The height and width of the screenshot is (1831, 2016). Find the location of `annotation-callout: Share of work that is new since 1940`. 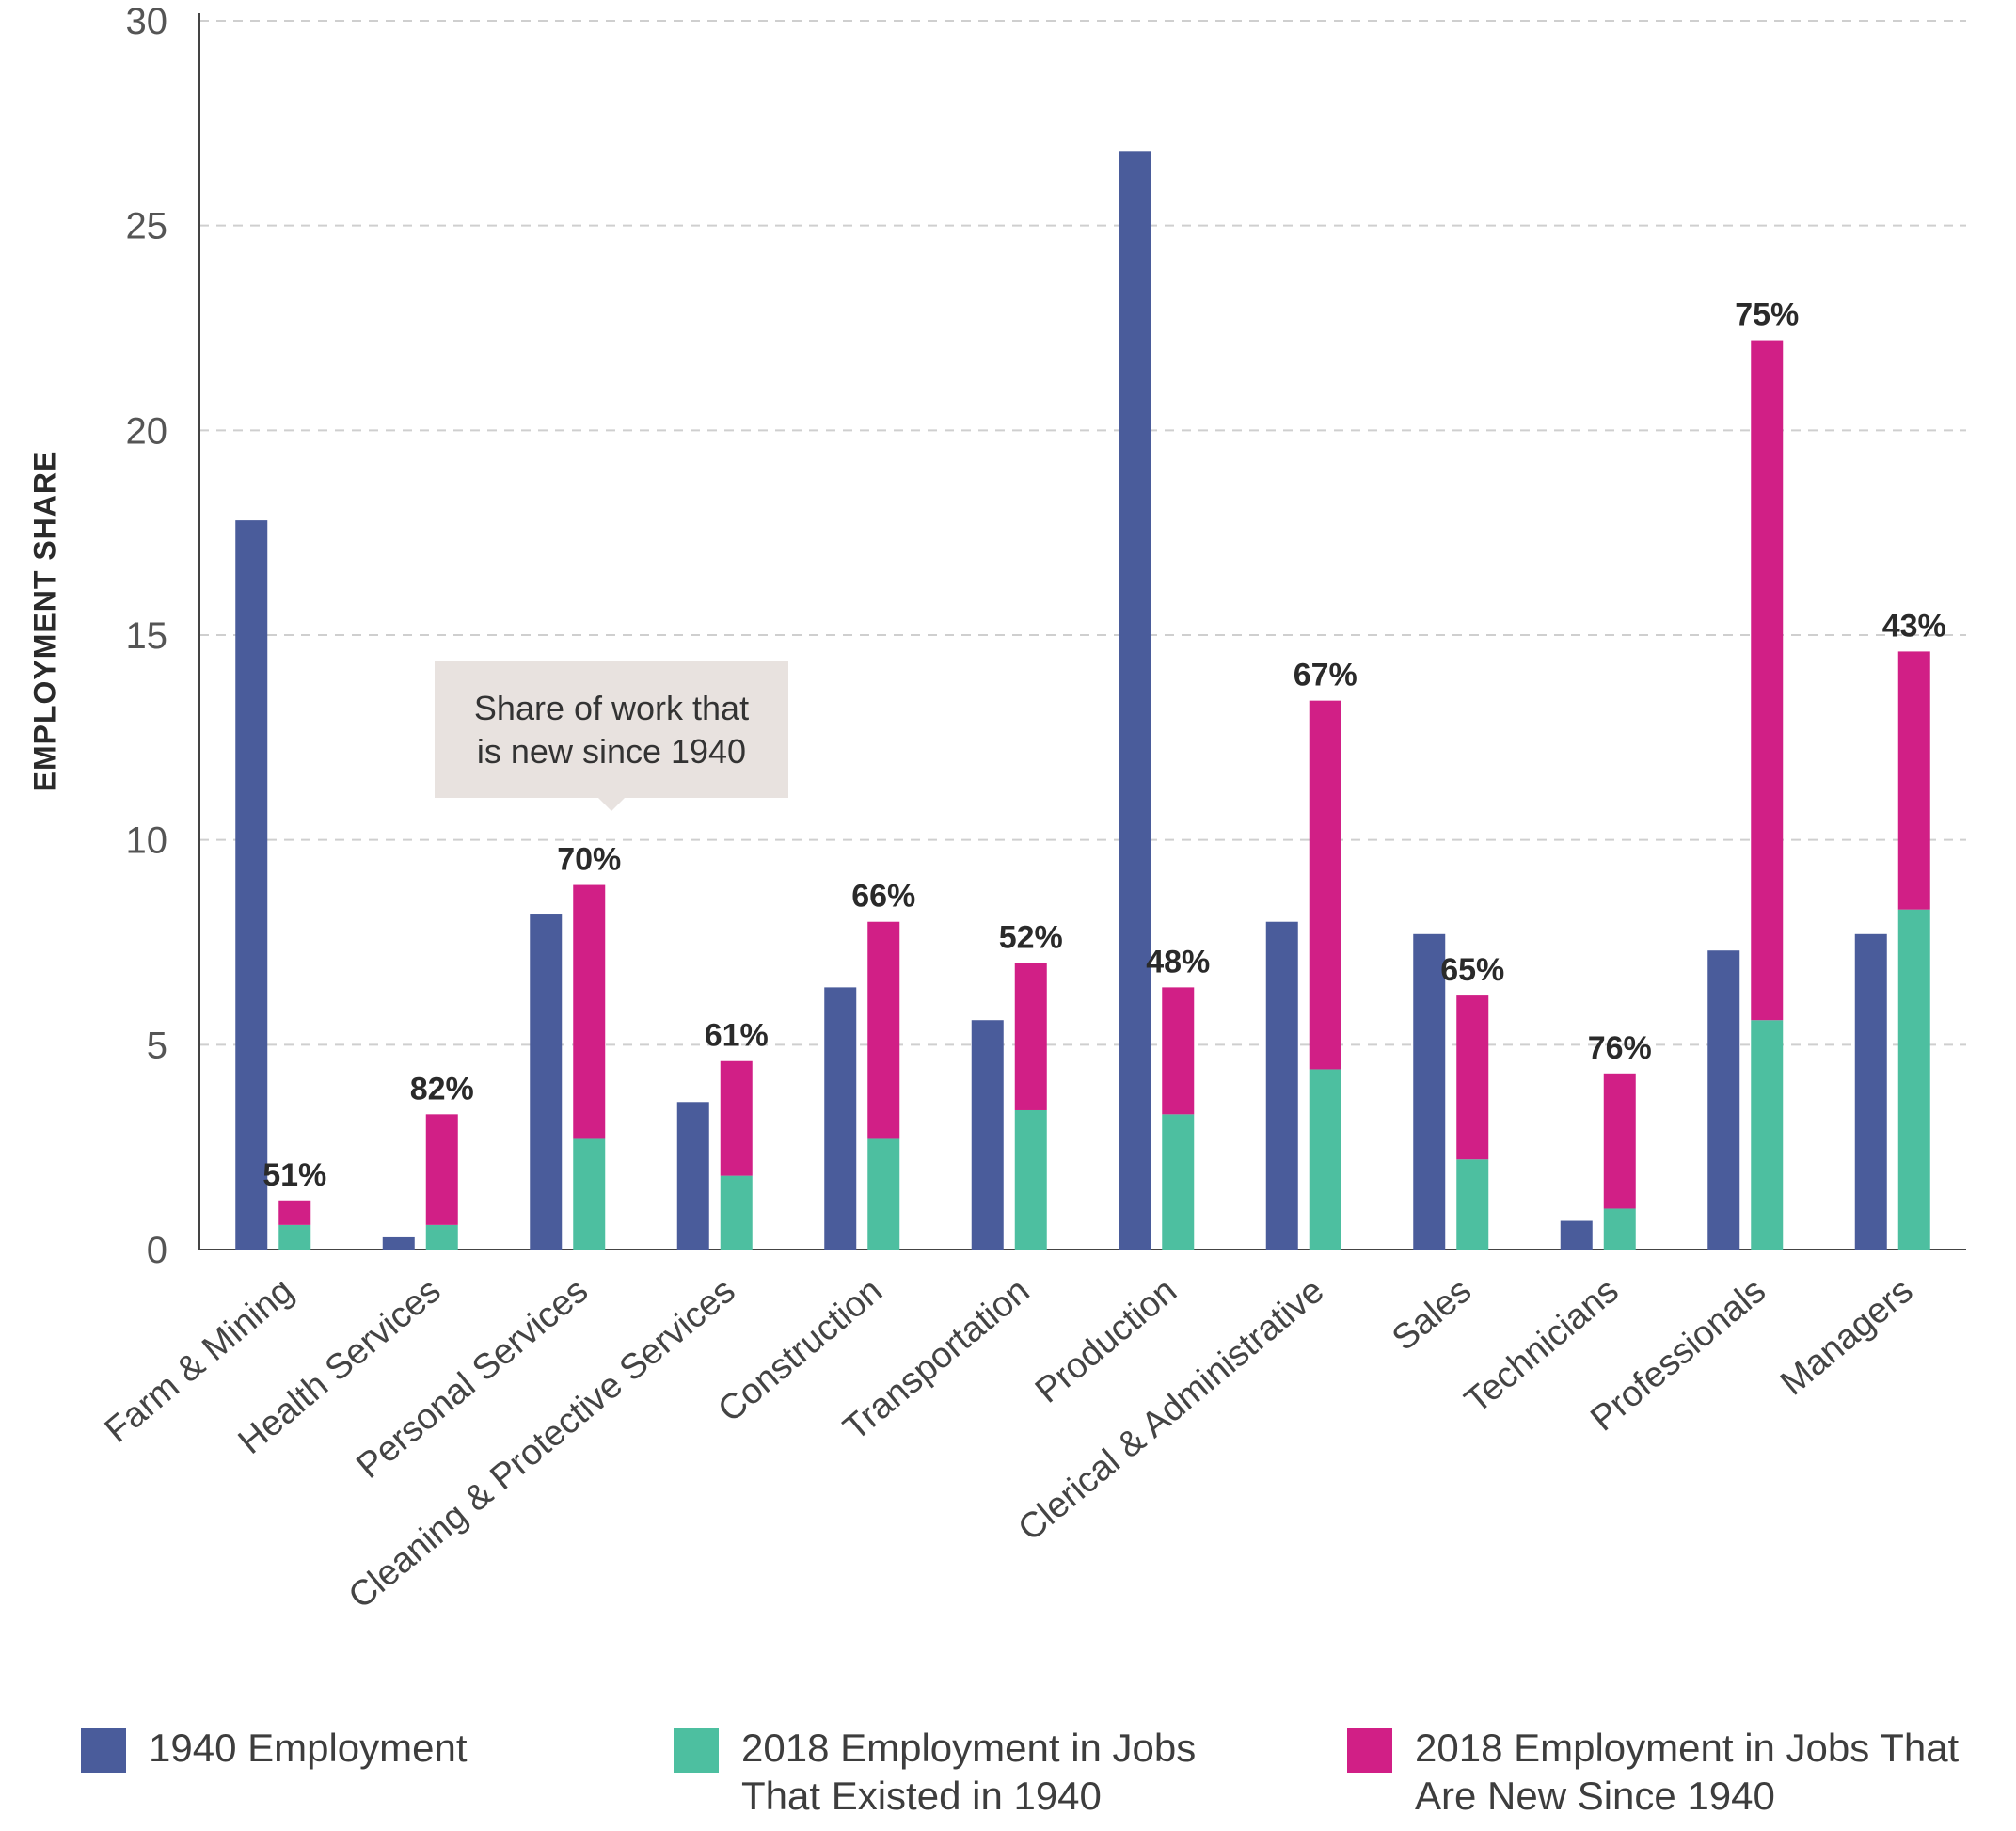

annotation-callout: Share of work that is new since 1940 is located at coordinates (611, 729).